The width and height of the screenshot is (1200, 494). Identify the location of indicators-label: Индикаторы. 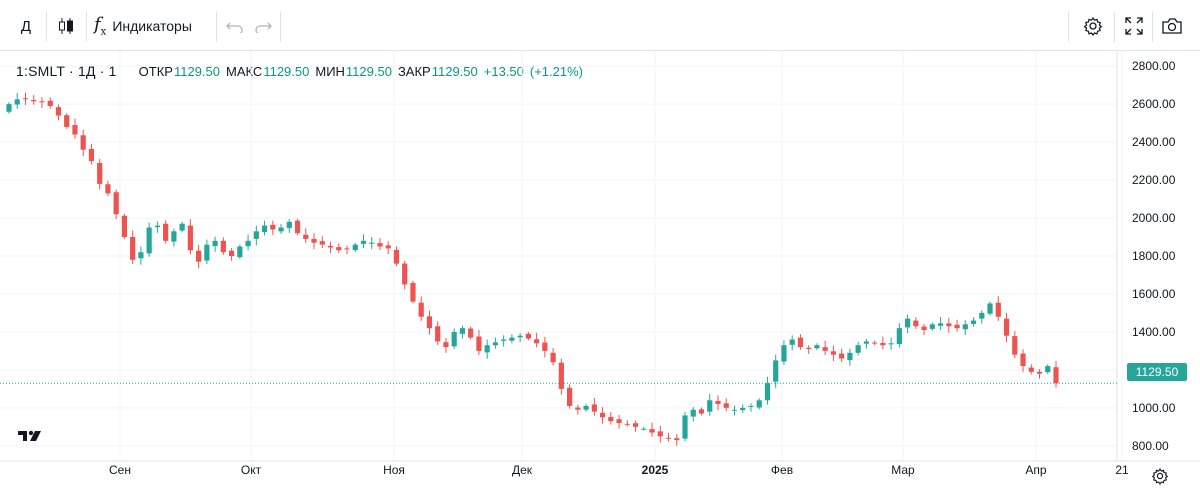
(152, 26).